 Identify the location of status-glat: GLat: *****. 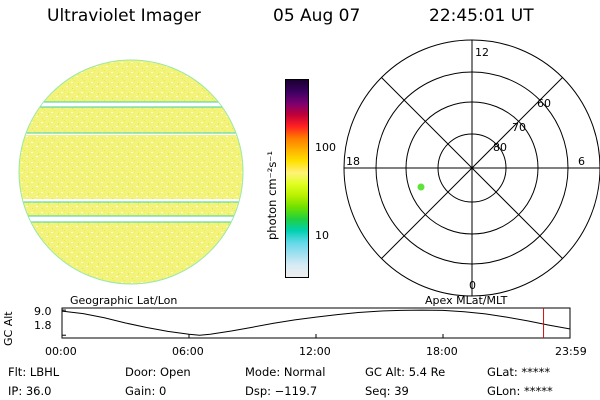
(519, 372).